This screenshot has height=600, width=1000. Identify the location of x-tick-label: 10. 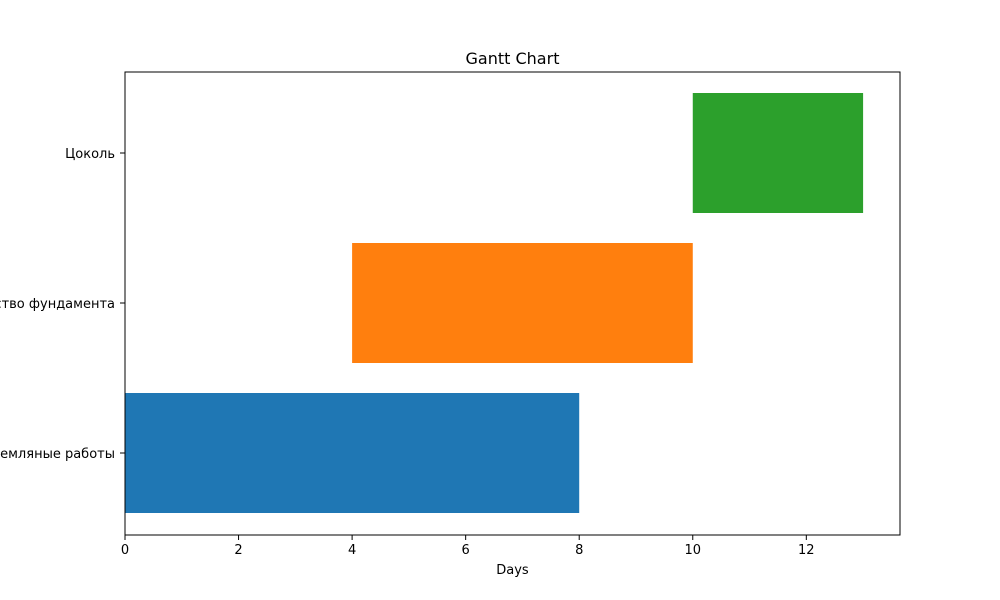
(692, 550).